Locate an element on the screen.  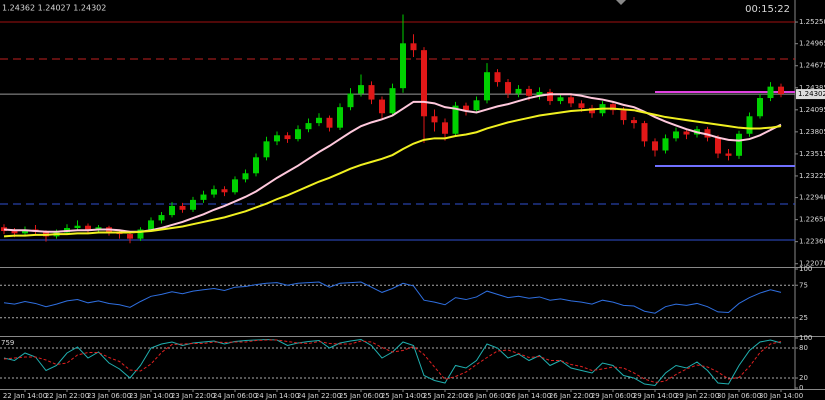
x-tick-label: 26 Jan 22:00 is located at coordinates (571, 396).